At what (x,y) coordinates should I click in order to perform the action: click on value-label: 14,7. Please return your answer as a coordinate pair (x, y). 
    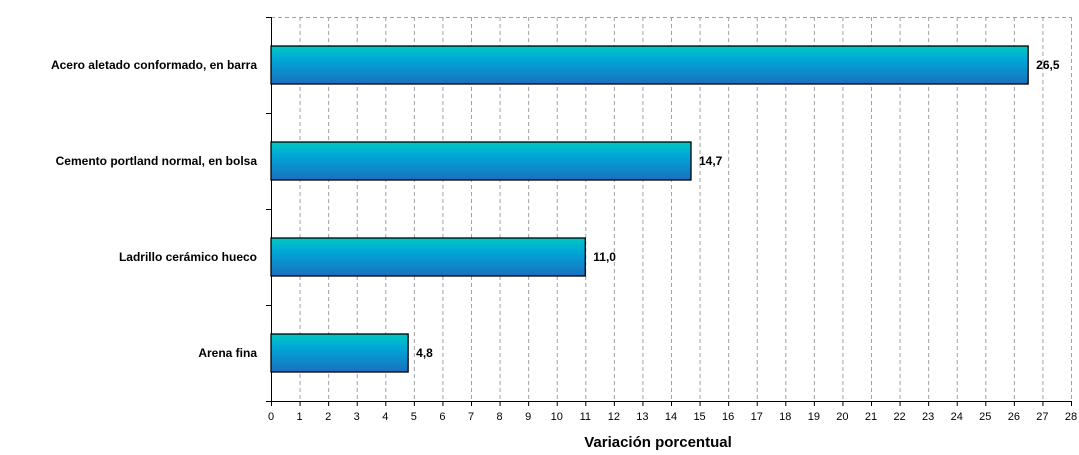
    Looking at the image, I should click on (711, 161).